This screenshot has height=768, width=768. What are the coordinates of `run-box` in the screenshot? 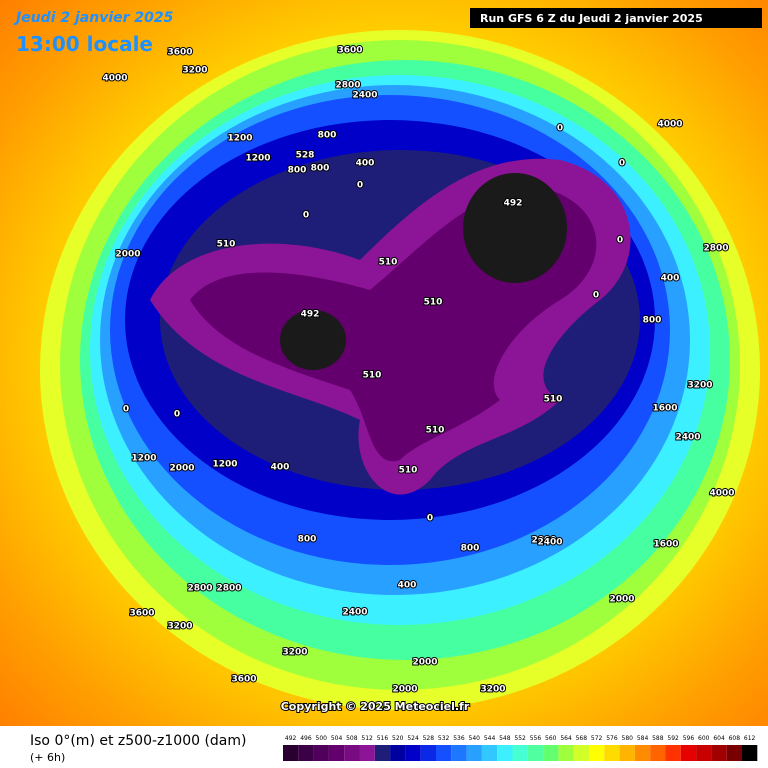 It's located at (616, 18).